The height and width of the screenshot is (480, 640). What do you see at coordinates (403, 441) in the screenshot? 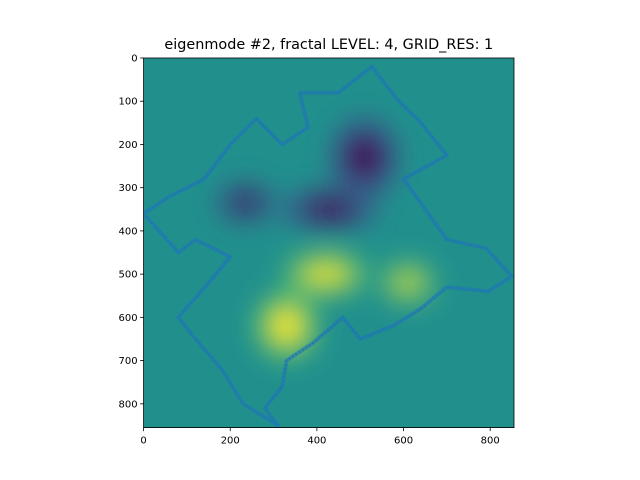
I see `x-tick-label: 600` at bounding box center [403, 441].